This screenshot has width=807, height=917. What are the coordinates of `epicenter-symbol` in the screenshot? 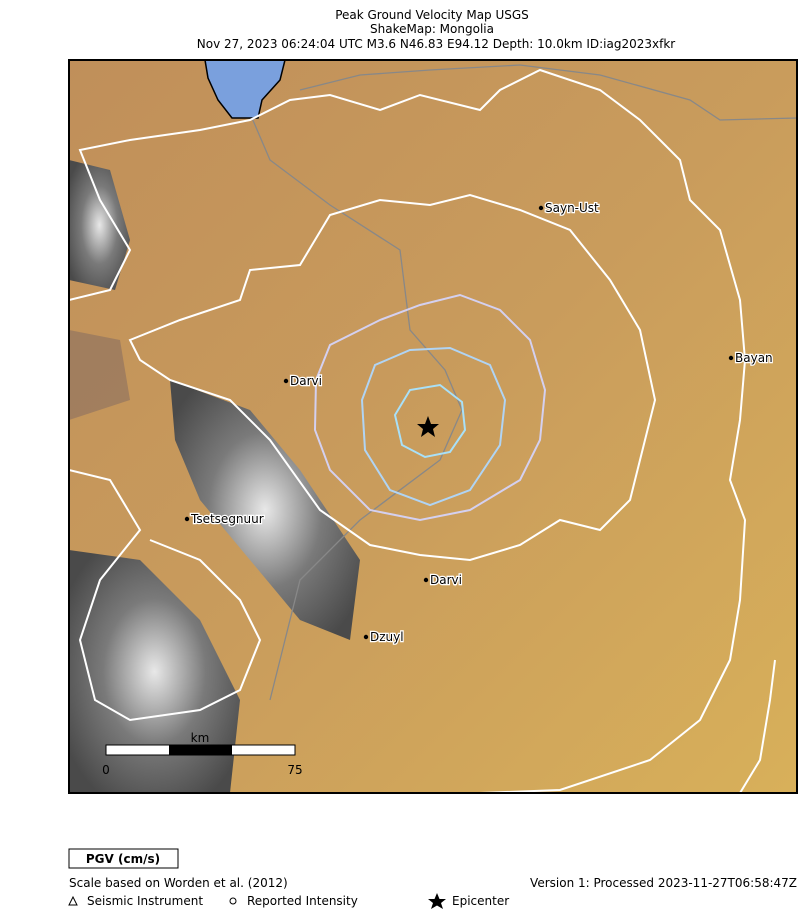 It's located at (437, 901).